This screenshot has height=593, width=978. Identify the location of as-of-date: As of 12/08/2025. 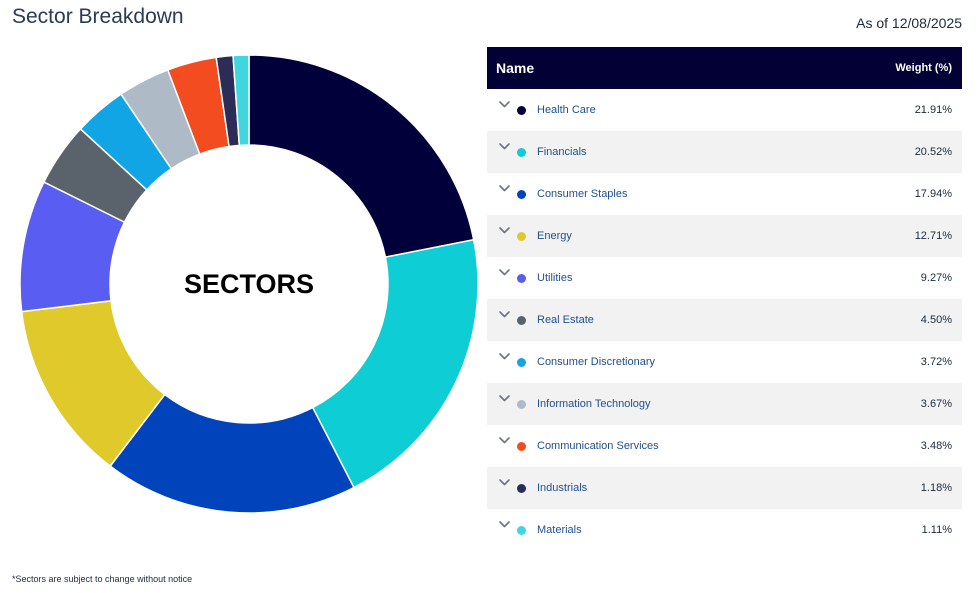
(909, 23).